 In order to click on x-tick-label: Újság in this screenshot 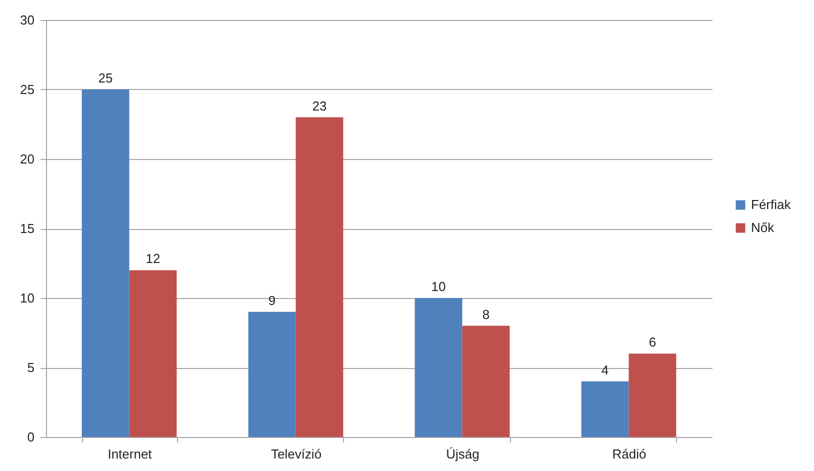, I will do `click(463, 454)`.